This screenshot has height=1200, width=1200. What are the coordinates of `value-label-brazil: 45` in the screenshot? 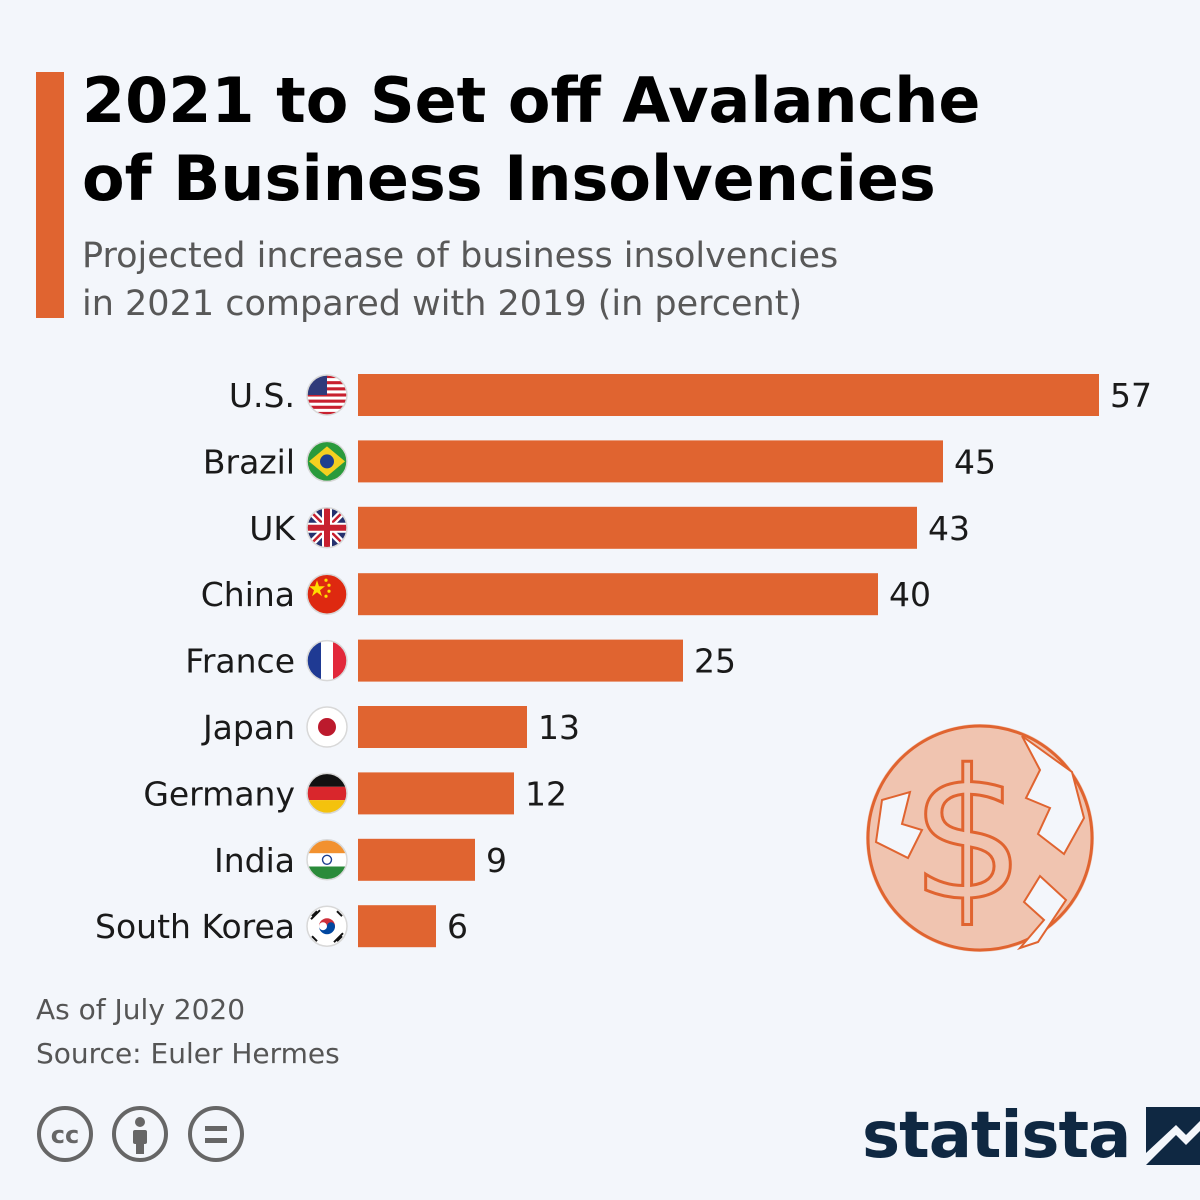 It's located at (975, 461).